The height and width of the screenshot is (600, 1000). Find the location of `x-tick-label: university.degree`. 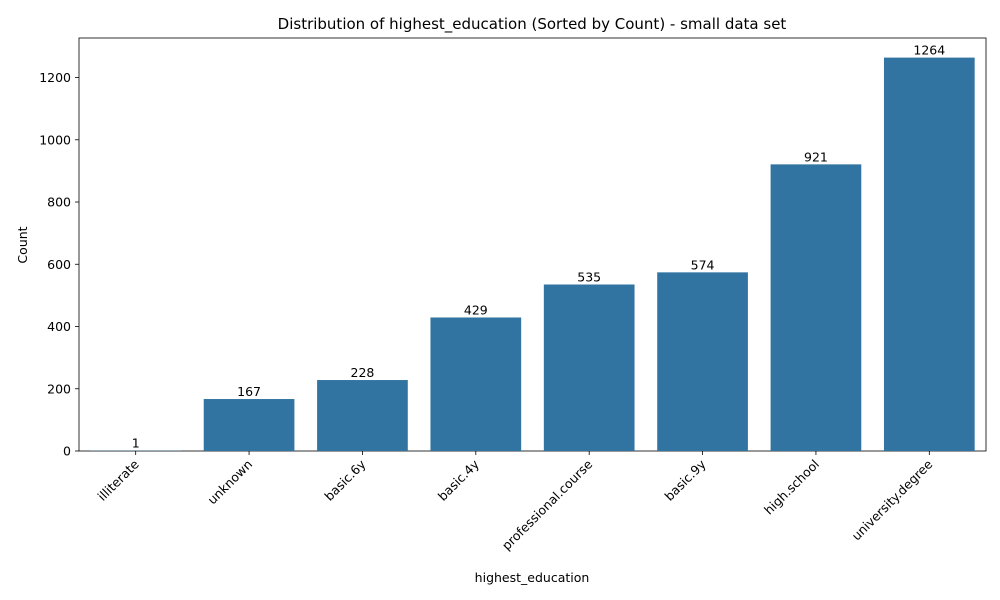

x-tick-label: university.degree is located at coordinates (892, 499).